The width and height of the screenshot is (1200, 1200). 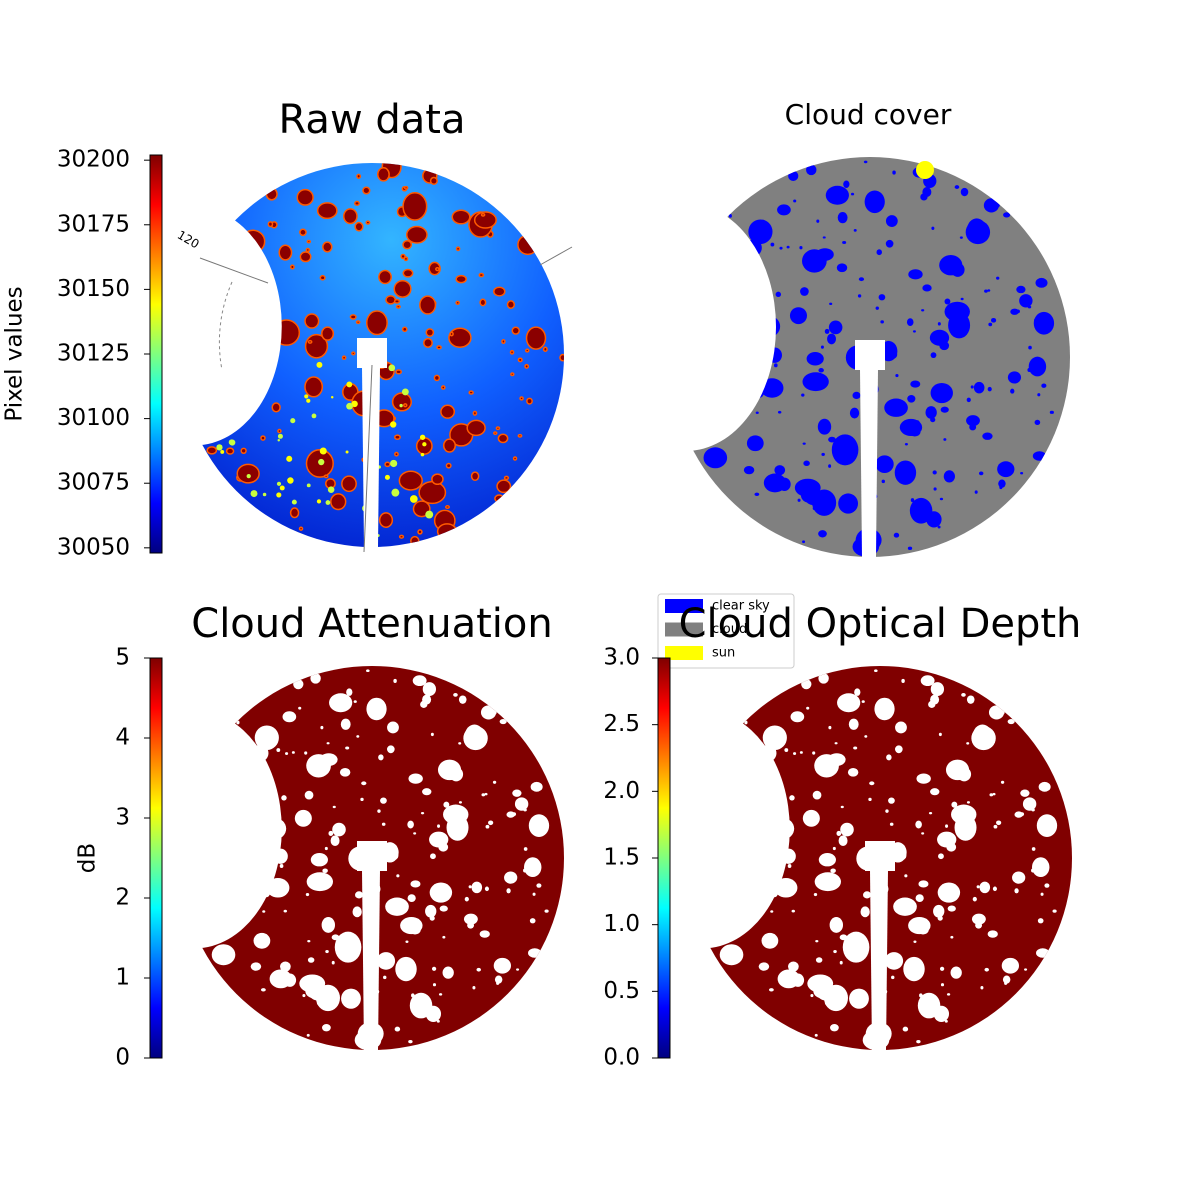 What do you see at coordinates (684, 606) in the screenshot?
I see `legend-swatch` at bounding box center [684, 606].